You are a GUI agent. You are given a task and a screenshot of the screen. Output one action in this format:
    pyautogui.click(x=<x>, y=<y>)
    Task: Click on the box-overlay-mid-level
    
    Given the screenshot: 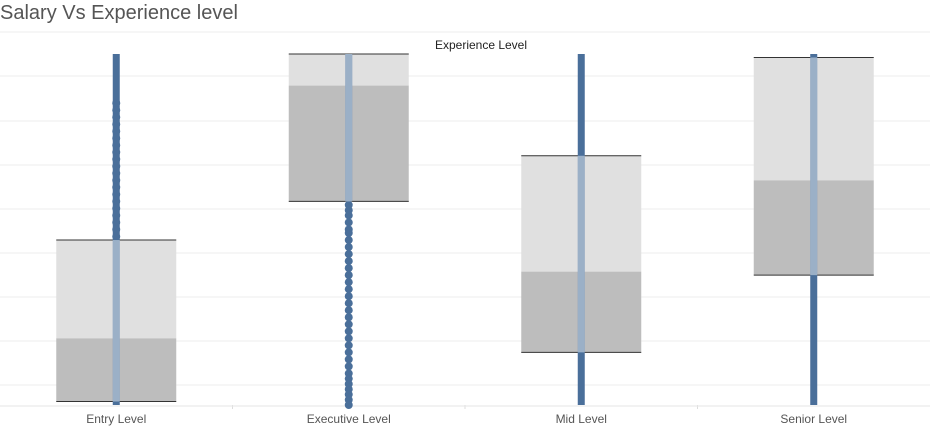 What is the action you would take?
    pyautogui.click(x=581, y=254)
    